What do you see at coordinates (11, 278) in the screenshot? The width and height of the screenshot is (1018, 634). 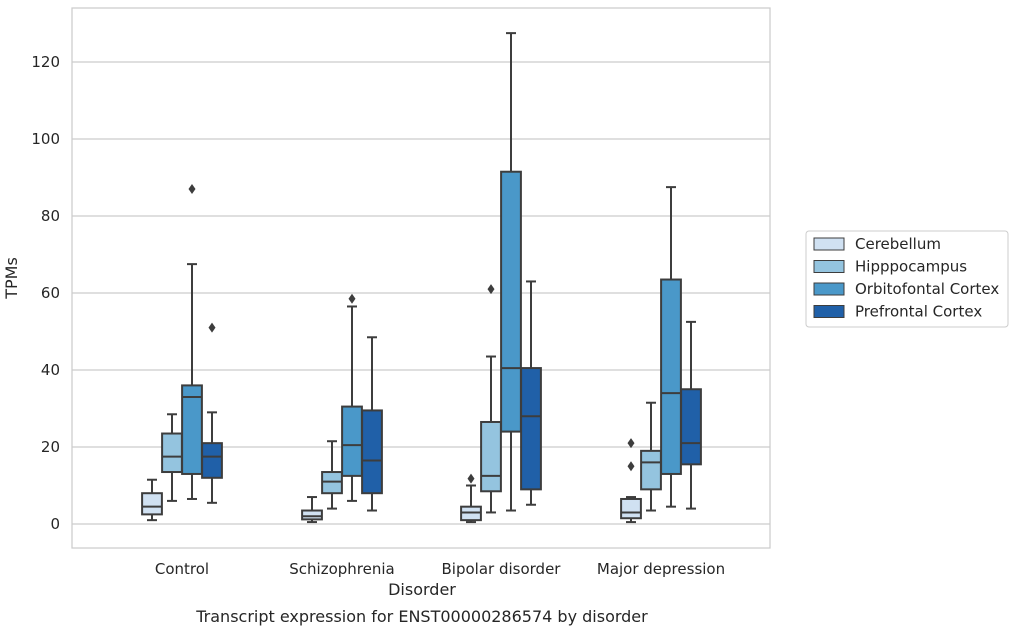 I see `y-axis-title: TPMs` at bounding box center [11, 278].